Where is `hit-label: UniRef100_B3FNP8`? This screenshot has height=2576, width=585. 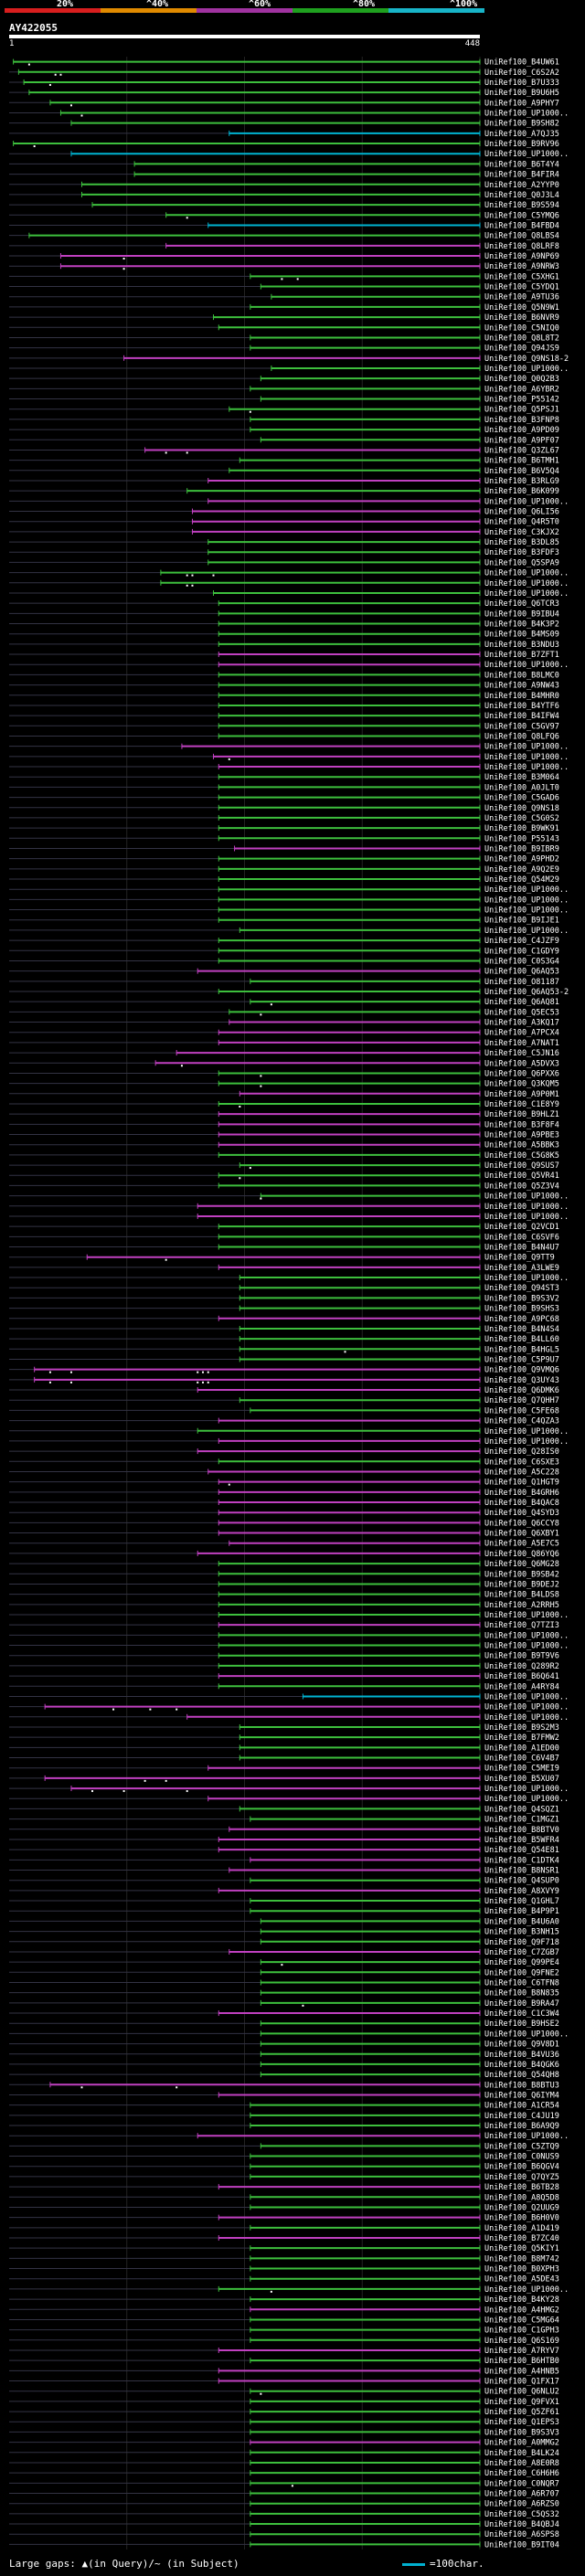 hit-label: UniRef100_B3FNP8 is located at coordinates (521, 420).